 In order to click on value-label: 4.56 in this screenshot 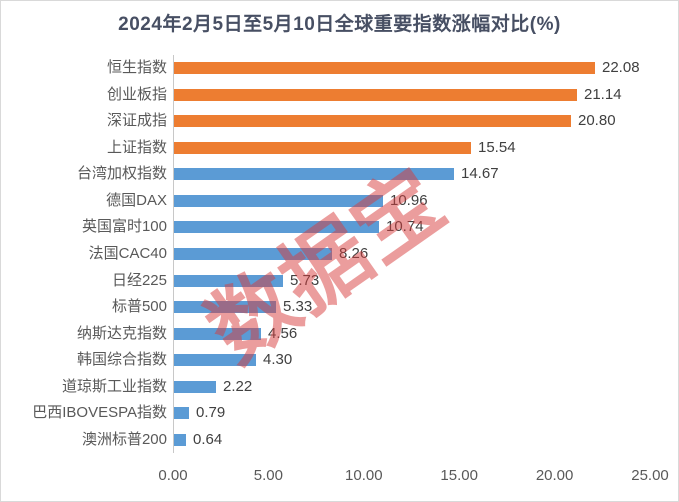, I will do `click(283, 333)`.